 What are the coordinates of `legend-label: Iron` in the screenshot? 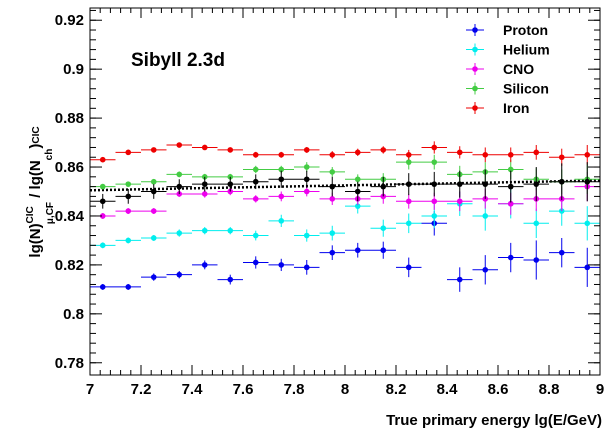 It's located at (516, 108).